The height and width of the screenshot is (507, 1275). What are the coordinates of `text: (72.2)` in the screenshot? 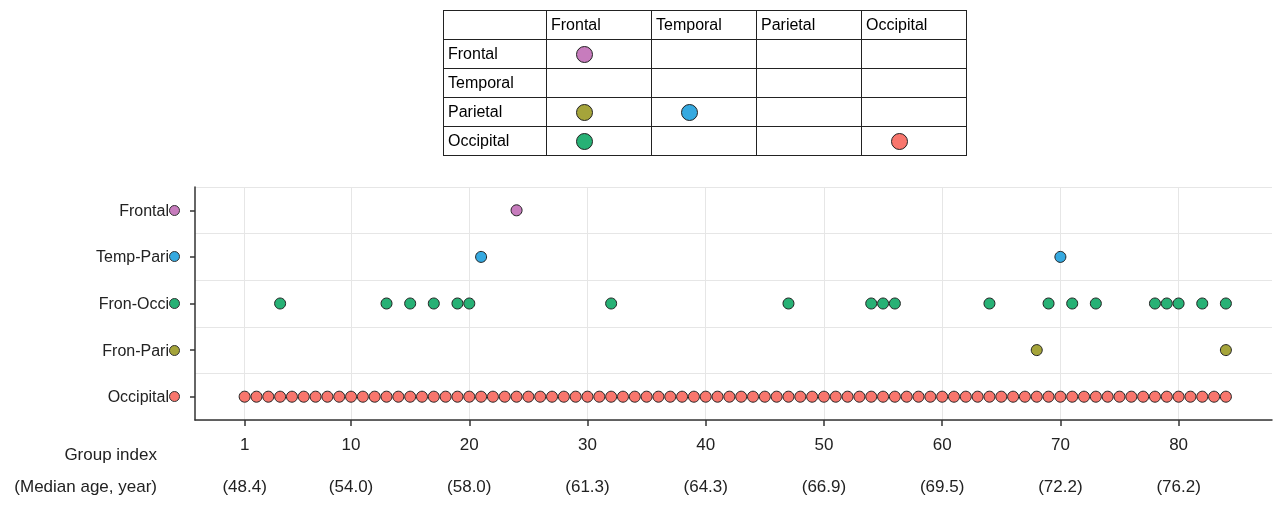 It's located at (1060, 486).